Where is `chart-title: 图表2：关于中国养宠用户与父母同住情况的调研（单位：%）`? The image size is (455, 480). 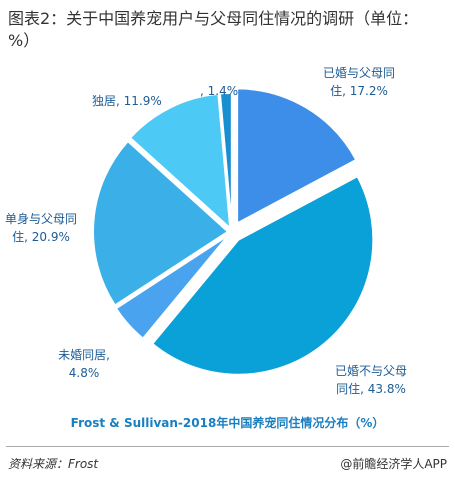 chart-title: 图表2：关于中国养宠用户与父母同住情况的调研（单位：%） is located at coordinates (213, 29).